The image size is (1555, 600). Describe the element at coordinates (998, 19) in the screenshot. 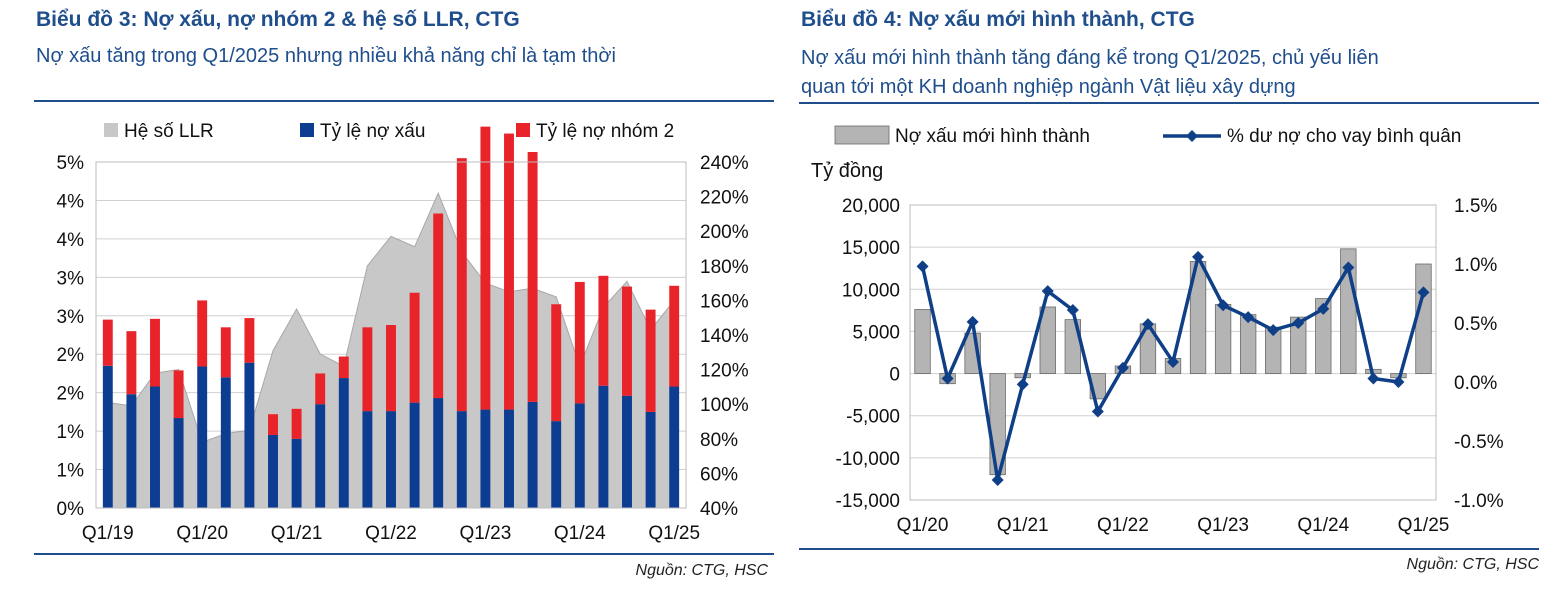

I see `chart-title: Biểu đồ 4: Nợ xấu mới hình thành, CTG` at that location.